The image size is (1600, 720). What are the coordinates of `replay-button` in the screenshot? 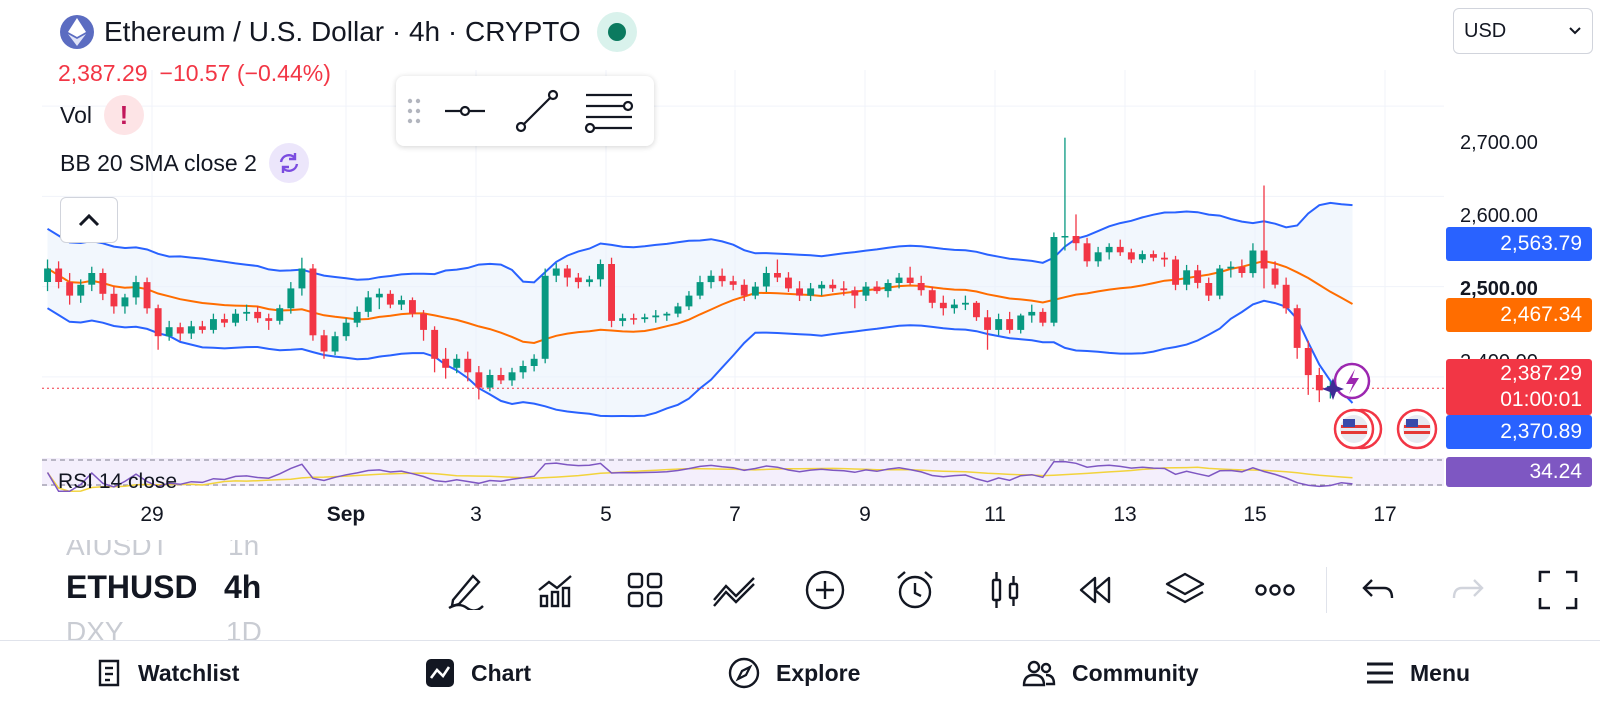 It's located at (1095, 590).